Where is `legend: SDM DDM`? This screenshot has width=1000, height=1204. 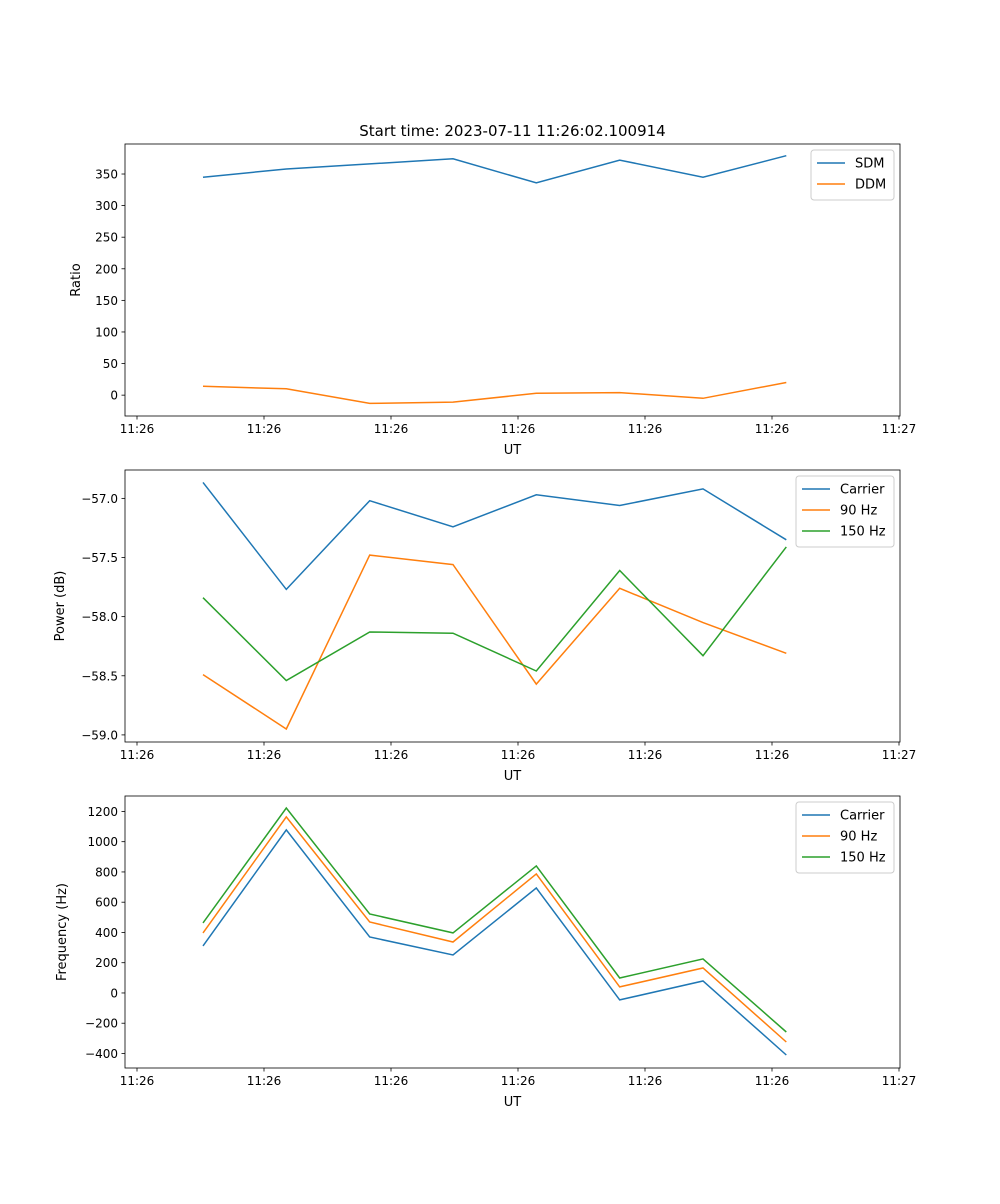
legend: SDM DDM is located at coordinates (852, 175).